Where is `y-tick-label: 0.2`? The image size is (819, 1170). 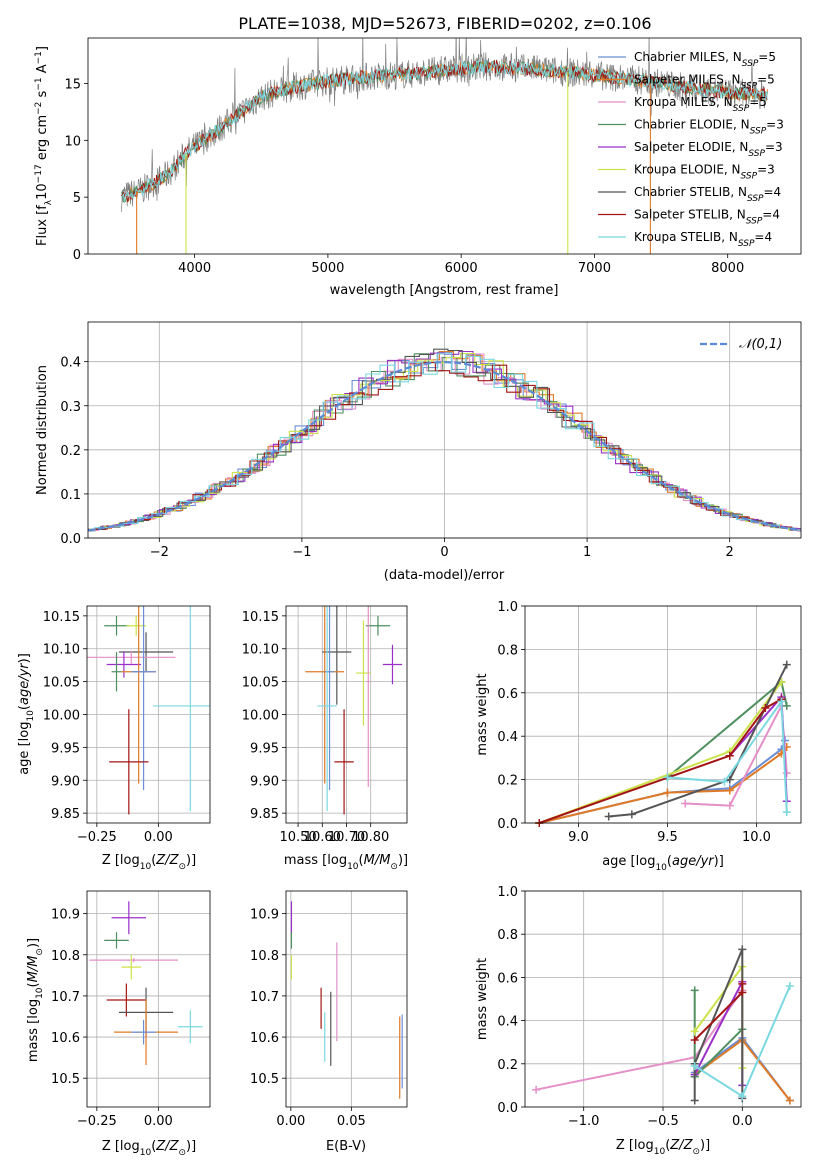 y-tick-label: 0.2 is located at coordinates (507, 781).